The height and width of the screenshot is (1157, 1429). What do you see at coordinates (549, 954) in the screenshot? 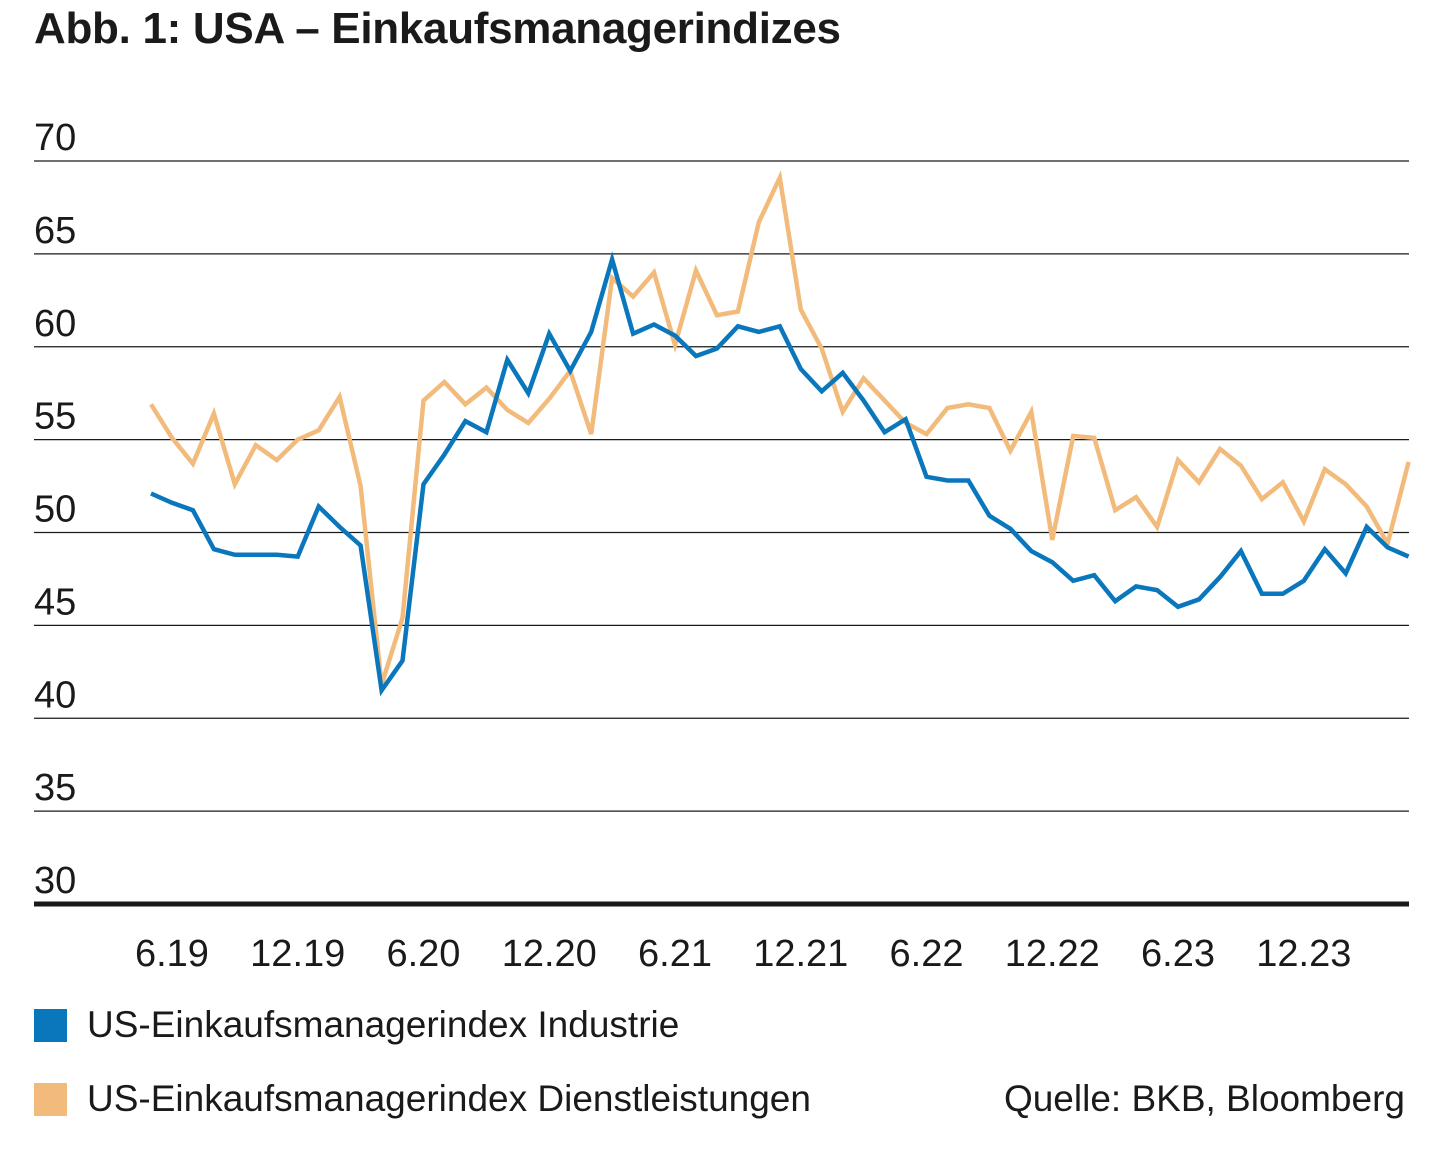
I see `x-tick-label-12.20: 12.20` at bounding box center [549, 954].